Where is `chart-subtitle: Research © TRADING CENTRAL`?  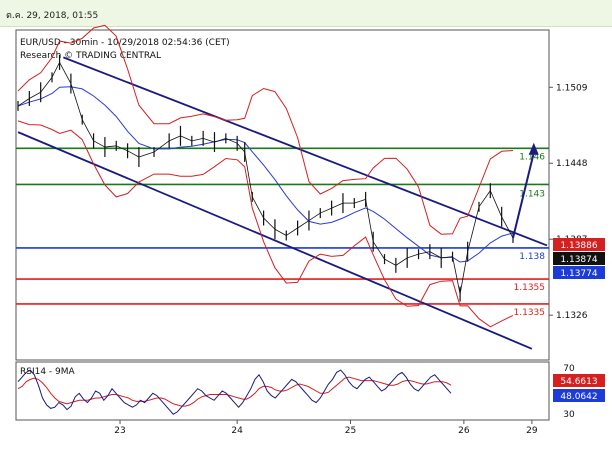
chart-subtitle: Research © TRADING CENTRAL is located at coordinates (90, 56).